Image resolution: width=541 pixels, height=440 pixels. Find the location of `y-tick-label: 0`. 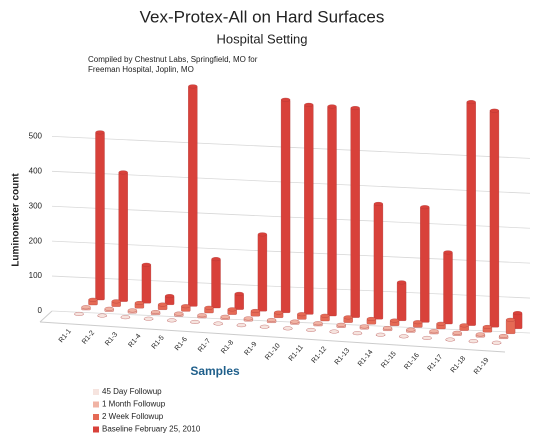

y-tick-label: 0 is located at coordinates (40, 310).